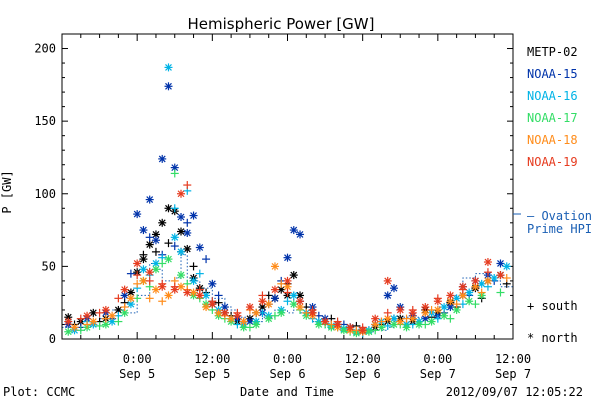 This screenshot has height=400, width=600. What do you see at coordinates (552, 118) in the screenshot?
I see `legend-entry: NOAA-17` at bounding box center [552, 118].